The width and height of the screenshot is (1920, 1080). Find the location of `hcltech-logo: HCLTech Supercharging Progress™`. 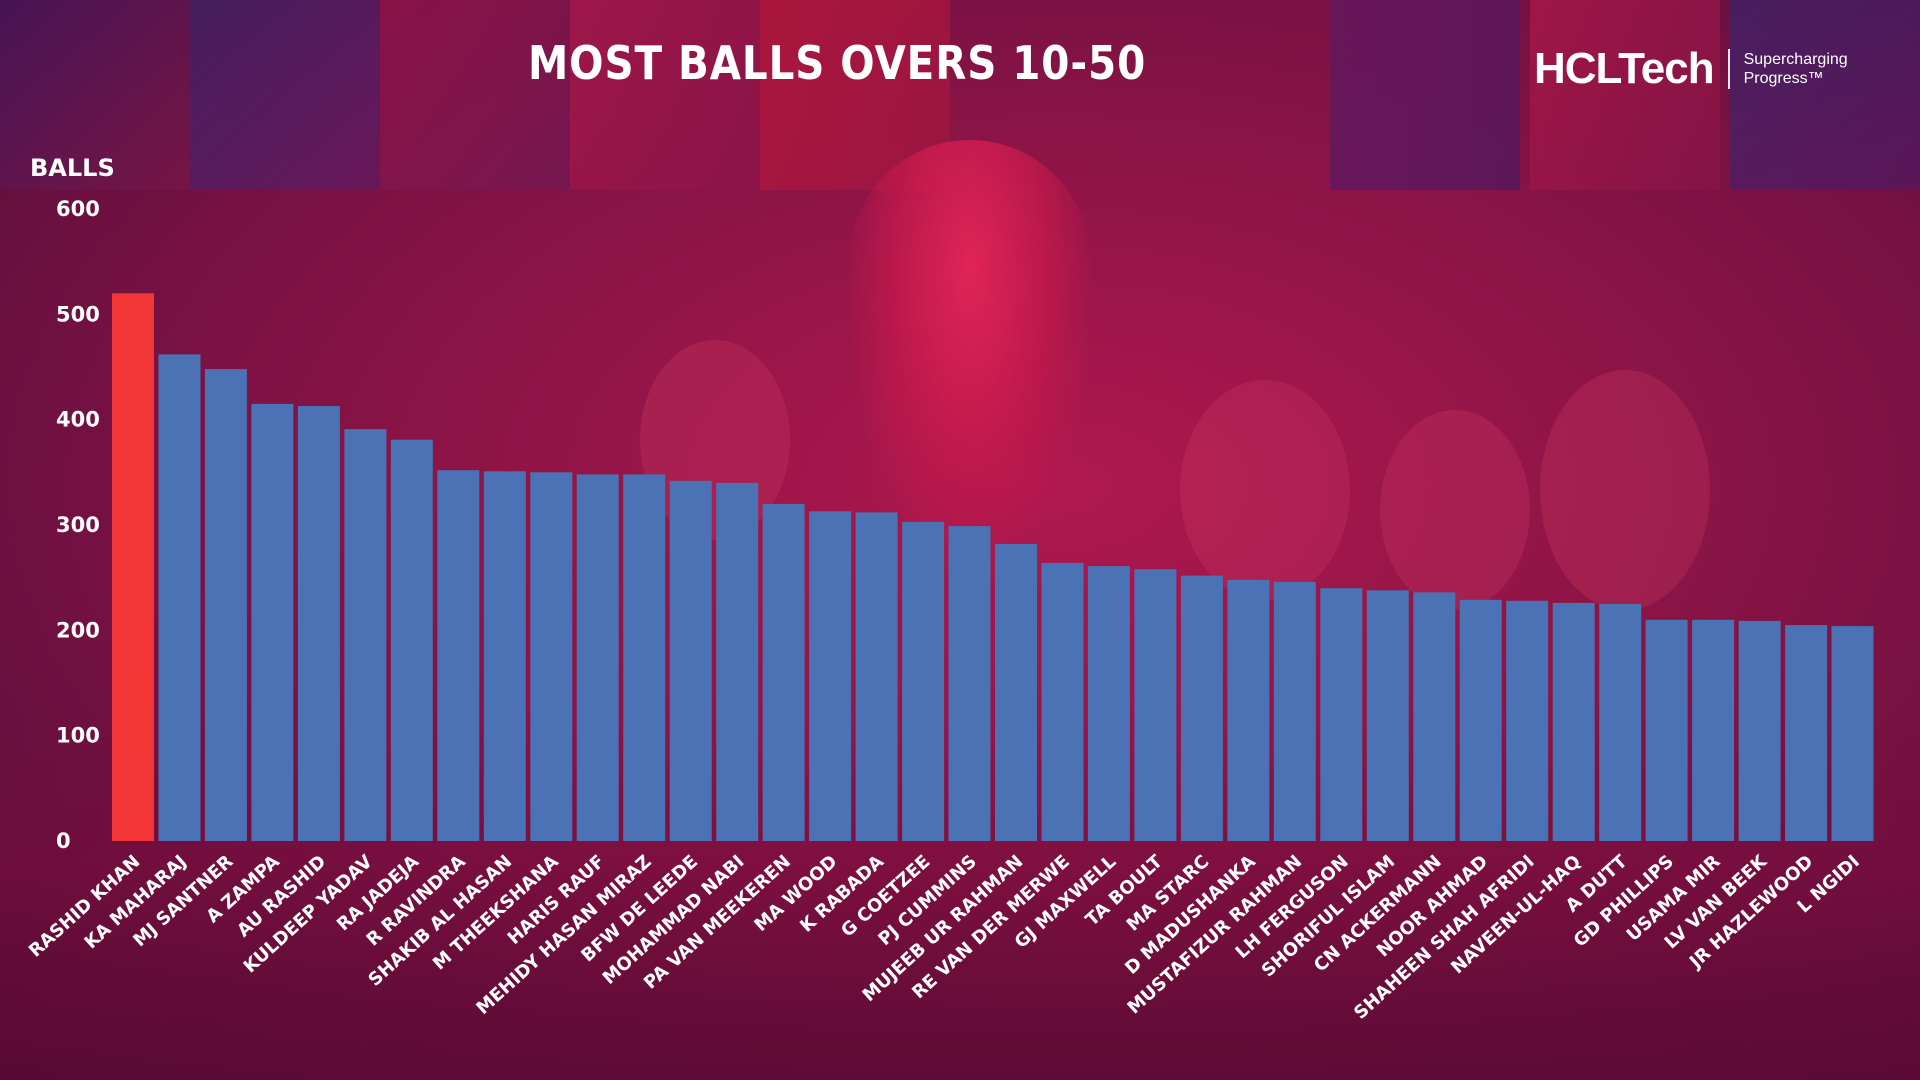

hcltech-logo: HCLTech Supercharging Progress™ is located at coordinates (1704, 69).